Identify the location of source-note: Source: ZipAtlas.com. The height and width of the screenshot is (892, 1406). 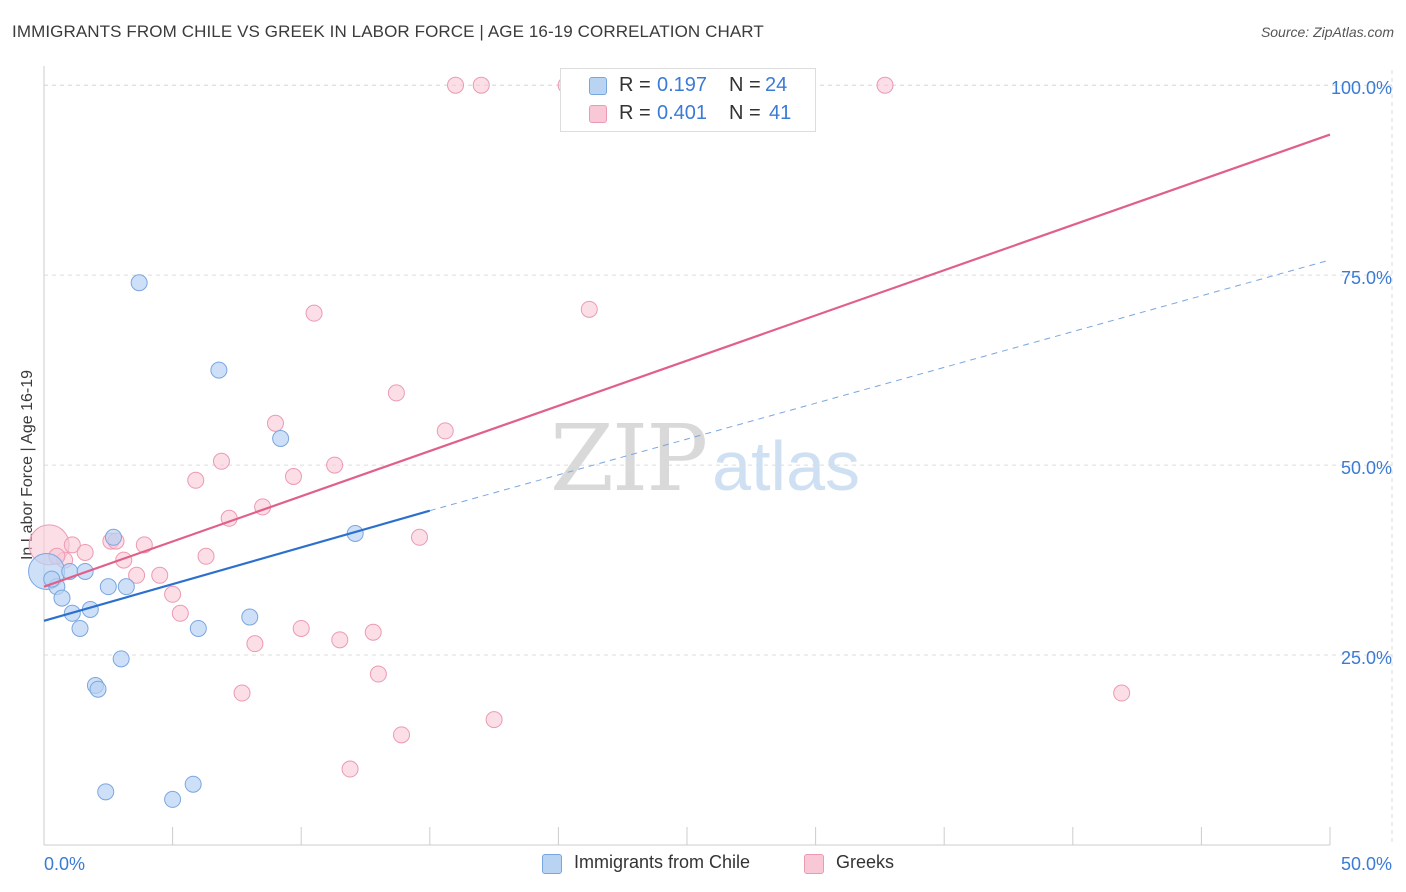
(1327, 32).